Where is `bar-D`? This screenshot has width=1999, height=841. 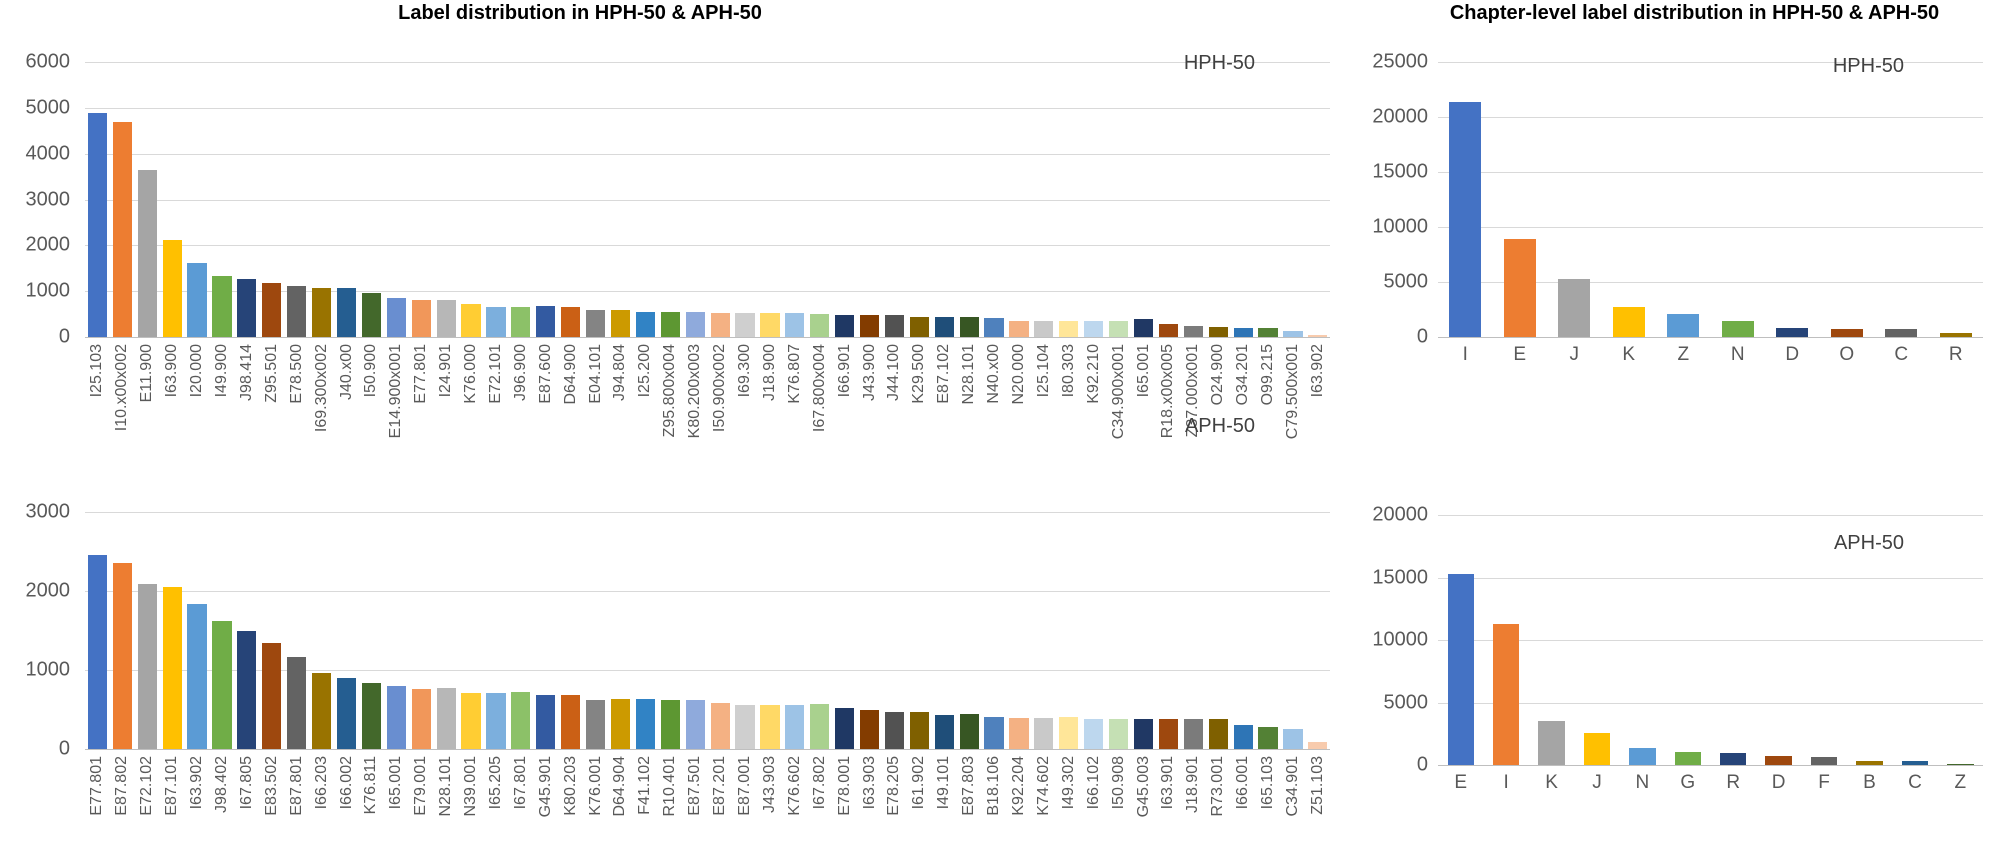
bar-D is located at coordinates (1778, 760).